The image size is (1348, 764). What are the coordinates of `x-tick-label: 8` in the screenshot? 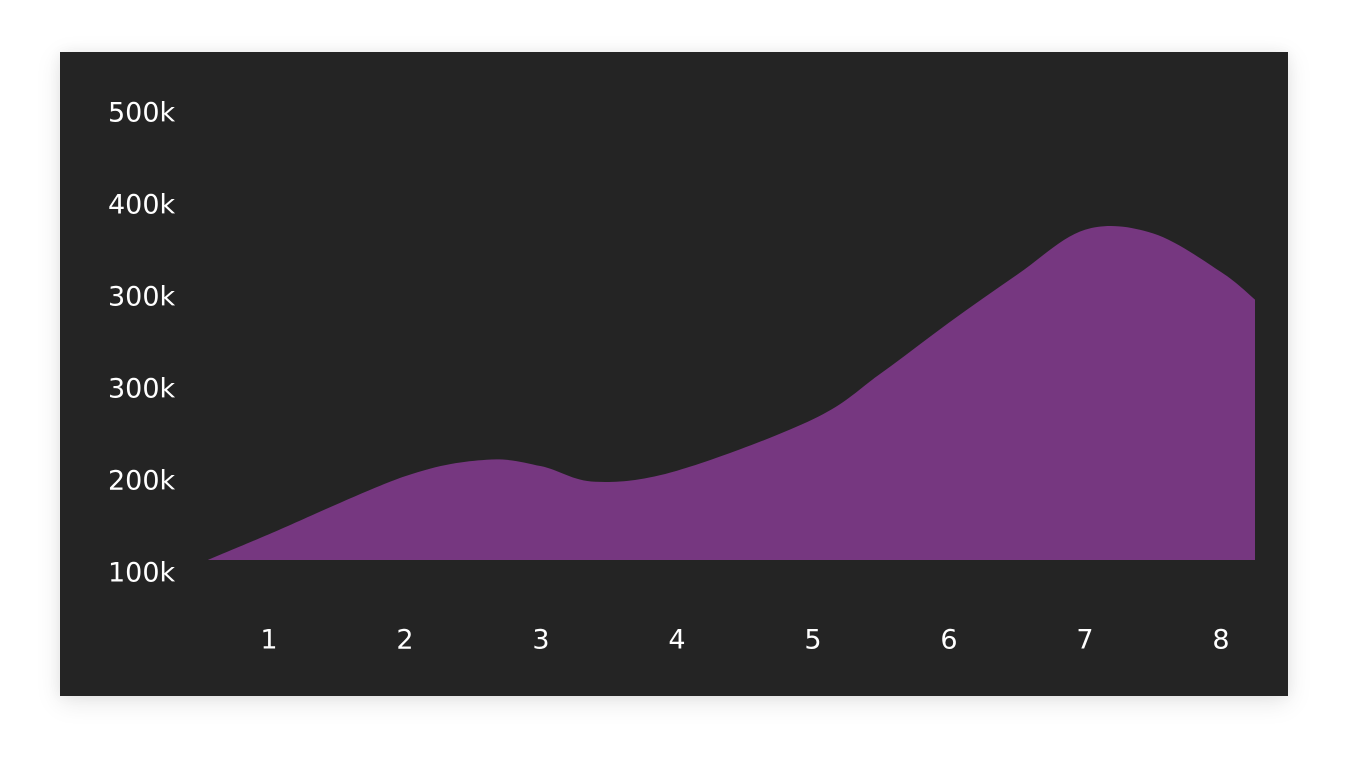 It's located at (1220, 640).